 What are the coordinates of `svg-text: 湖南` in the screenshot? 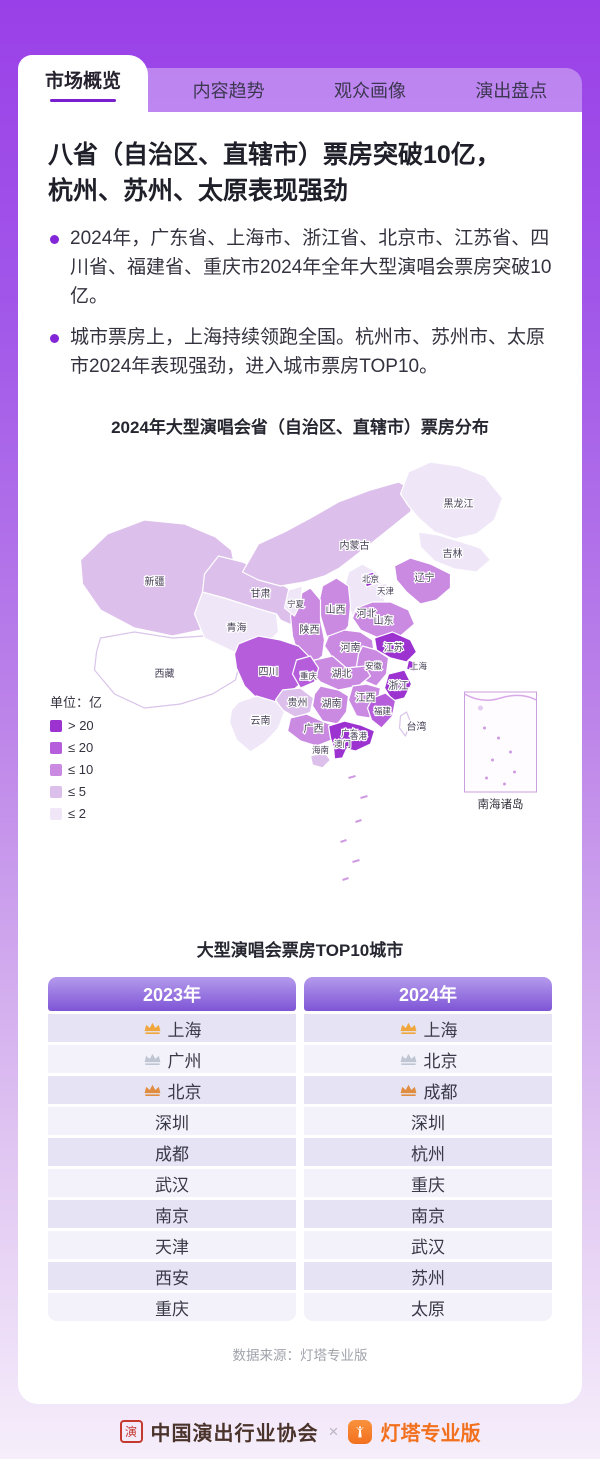 It's located at (332, 703).